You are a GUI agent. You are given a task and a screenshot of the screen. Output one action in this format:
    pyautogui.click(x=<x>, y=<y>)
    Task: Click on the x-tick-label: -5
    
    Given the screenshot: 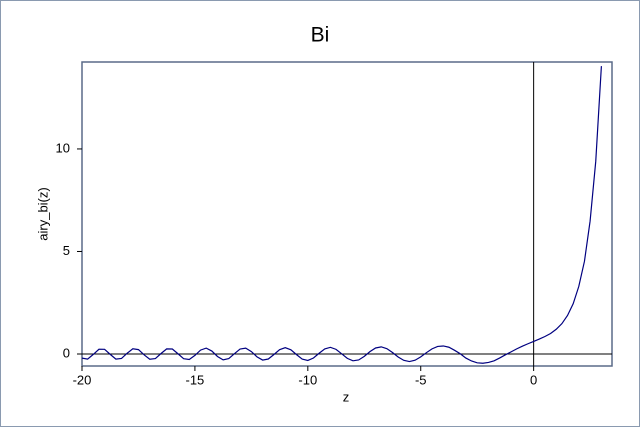 What is the action you would take?
    pyautogui.click(x=421, y=379)
    